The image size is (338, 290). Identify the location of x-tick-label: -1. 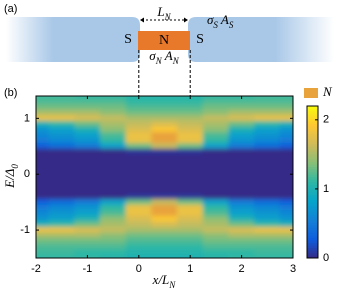
(88, 269).